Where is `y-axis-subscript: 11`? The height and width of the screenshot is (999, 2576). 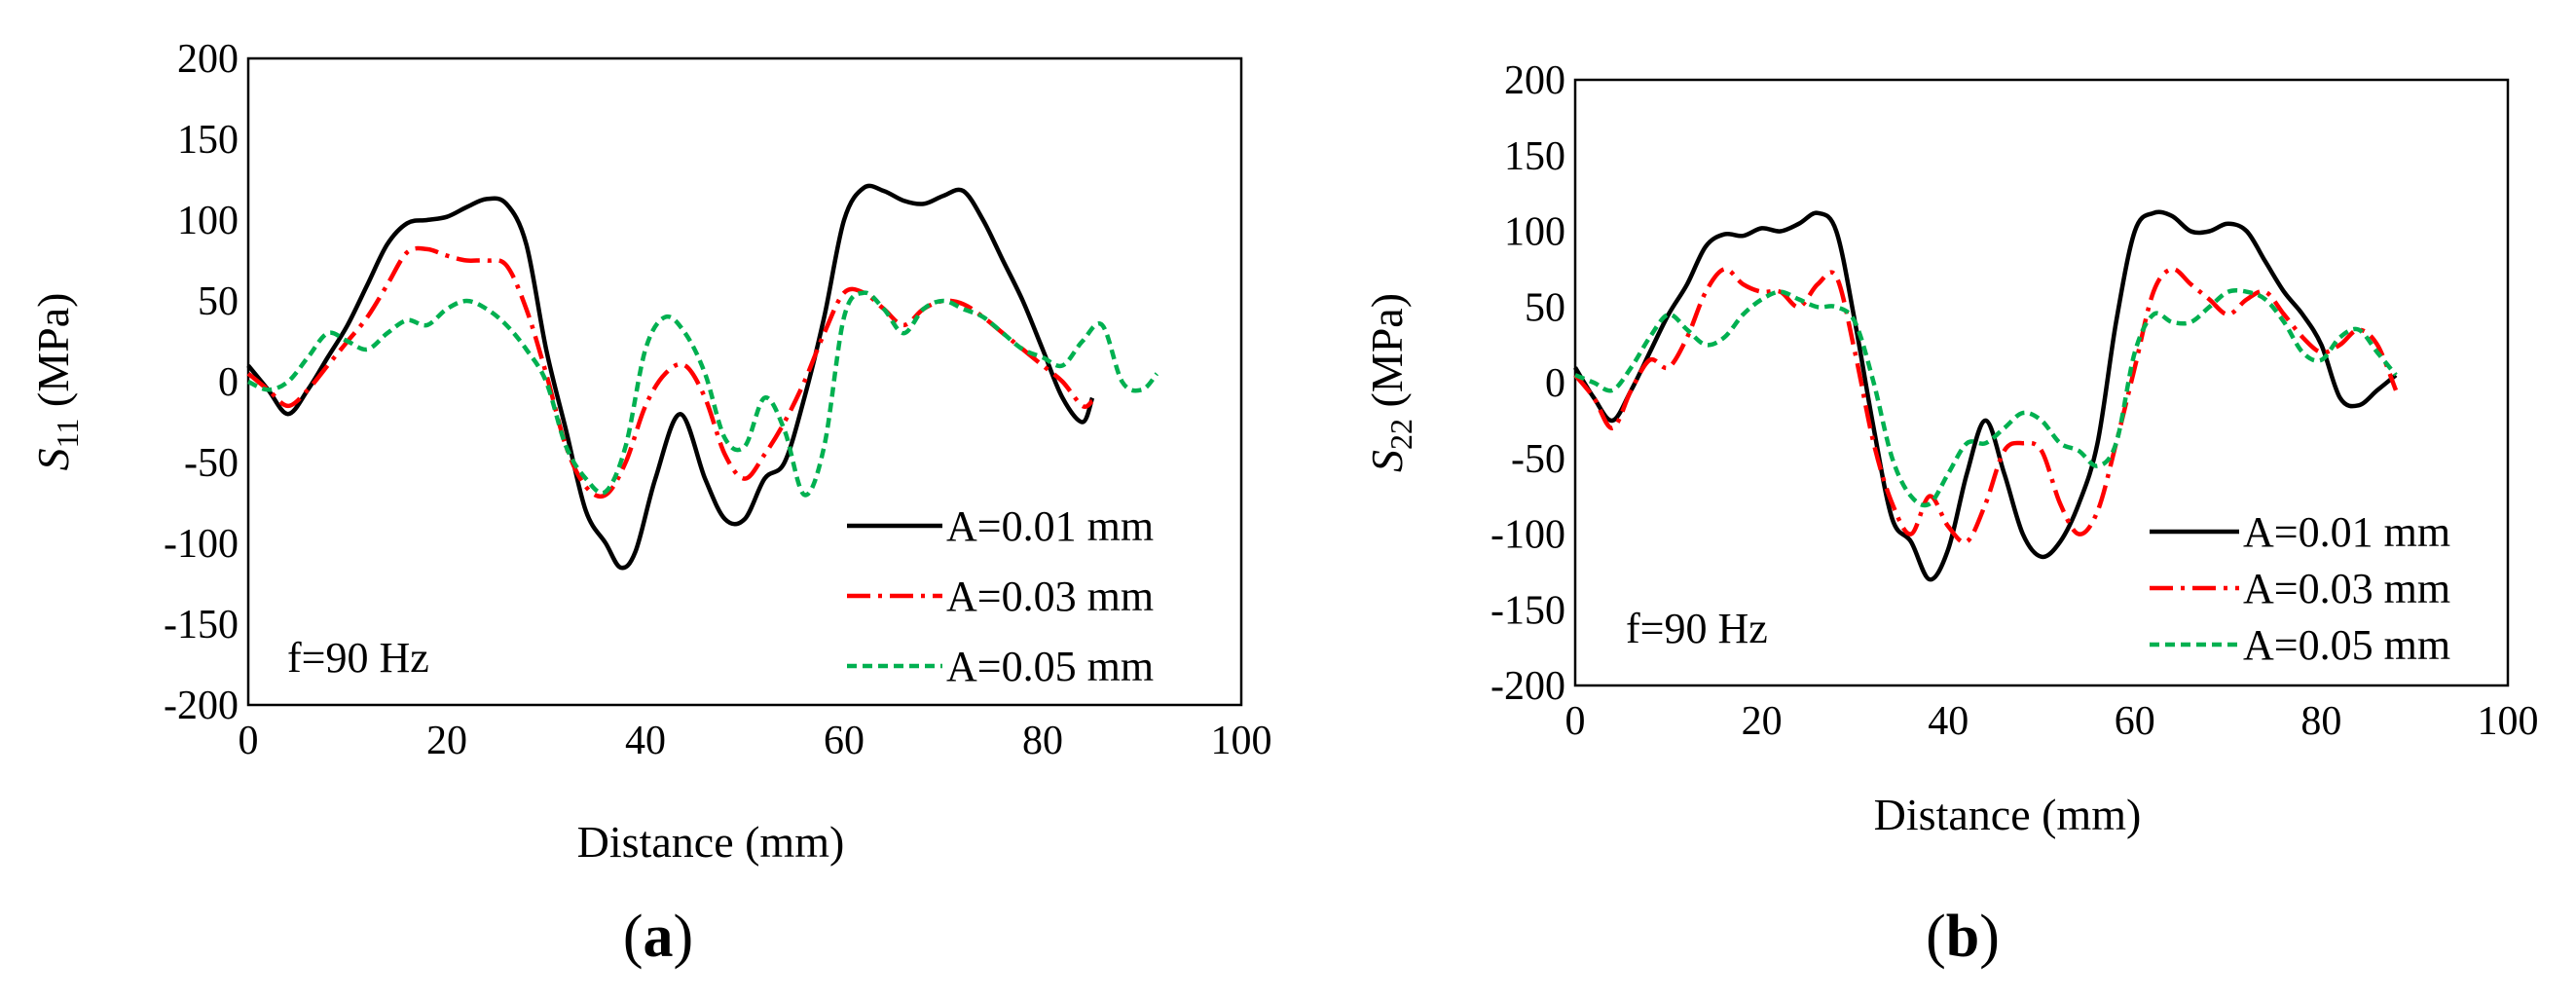 y-axis-subscript: 11 is located at coordinates (67, 434).